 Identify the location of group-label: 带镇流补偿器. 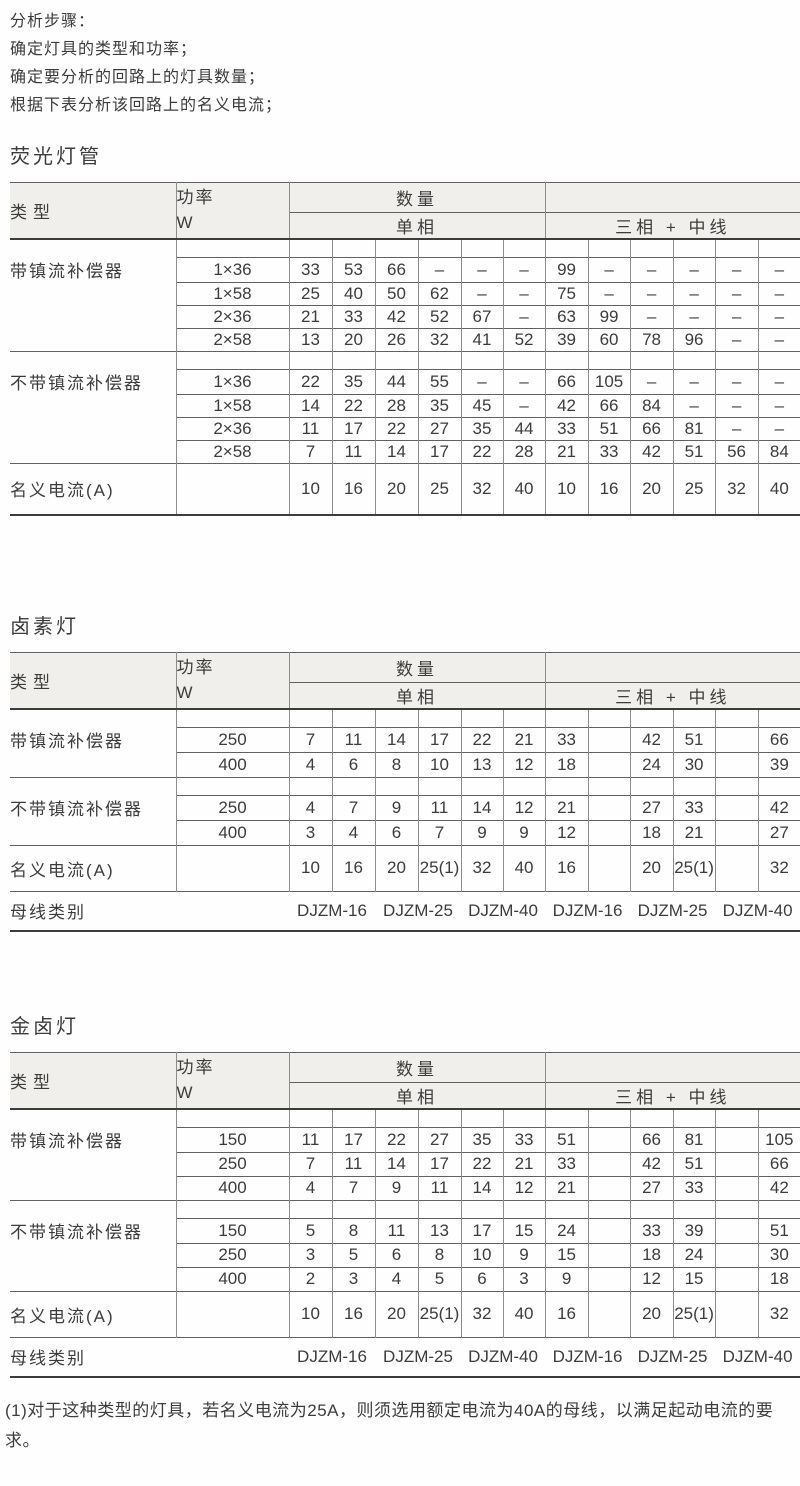
(93, 269).